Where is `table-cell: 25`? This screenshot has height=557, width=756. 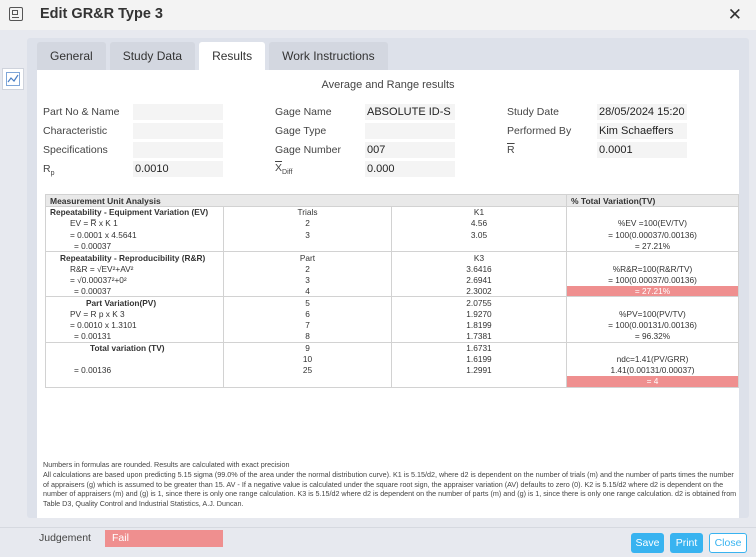 table-cell: 25 is located at coordinates (307, 370).